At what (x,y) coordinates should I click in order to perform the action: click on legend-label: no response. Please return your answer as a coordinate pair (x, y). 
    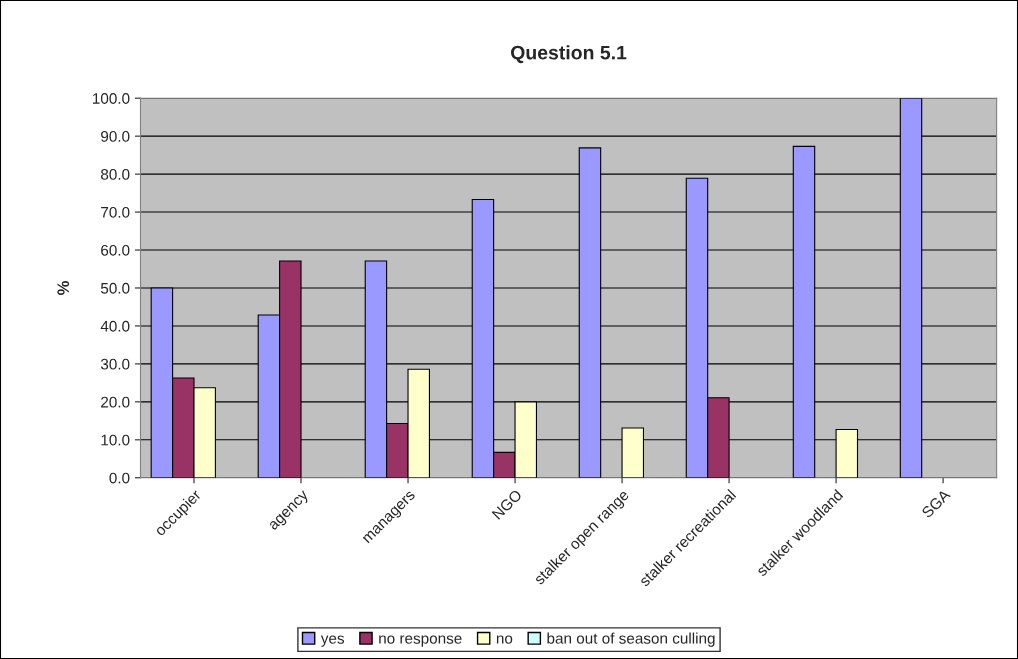
    Looking at the image, I should click on (420, 641).